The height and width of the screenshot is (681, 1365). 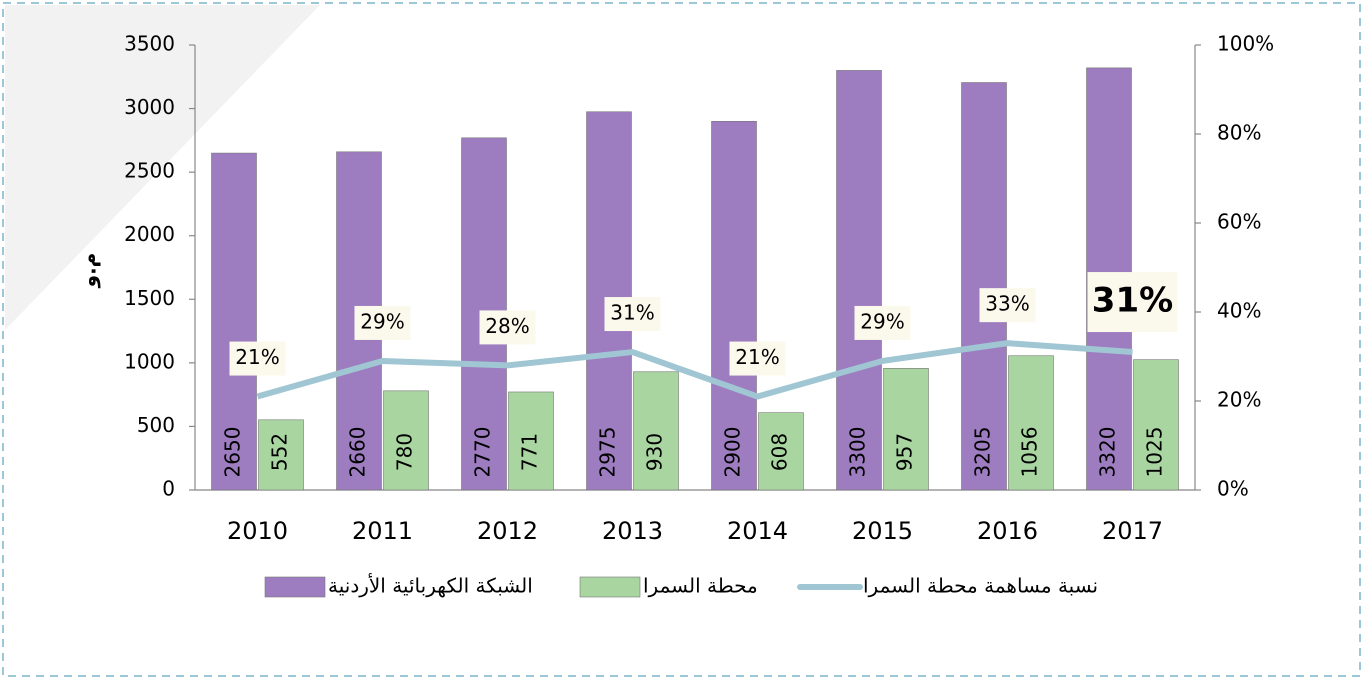 What do you see at coordinates (1007, 531) in the screenshot?
I see `x-tick-label: 2016` at bounding box center [1007, 531].